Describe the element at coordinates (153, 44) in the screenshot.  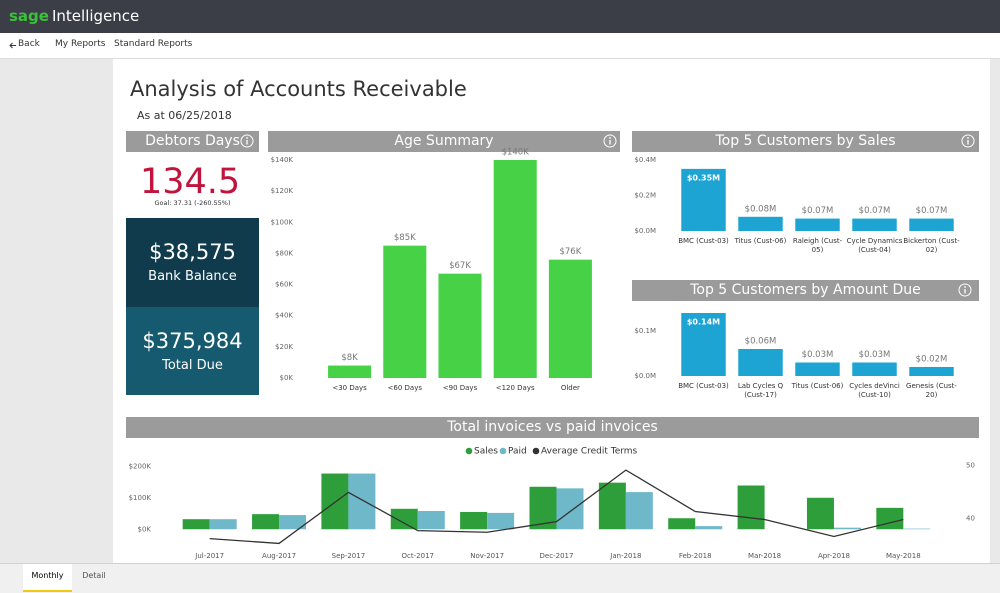
I see `nav-link: Standard Reports` at that location.